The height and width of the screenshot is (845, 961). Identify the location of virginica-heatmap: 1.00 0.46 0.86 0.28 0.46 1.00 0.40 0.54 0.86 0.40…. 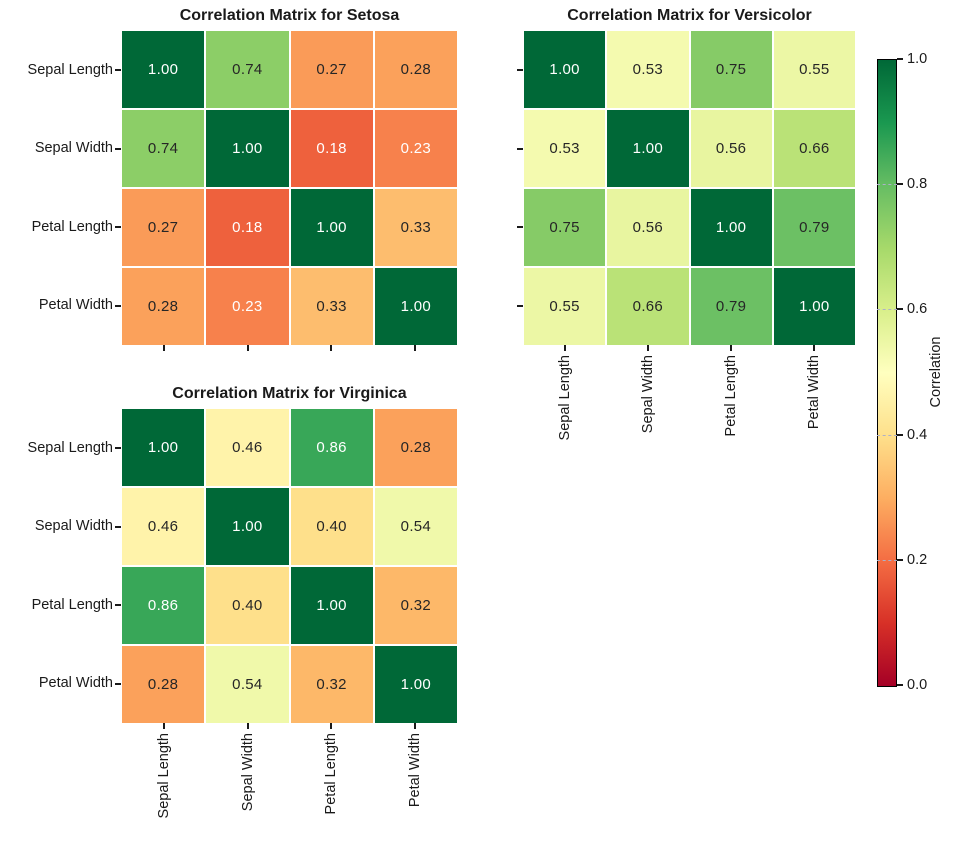
(289, 566).